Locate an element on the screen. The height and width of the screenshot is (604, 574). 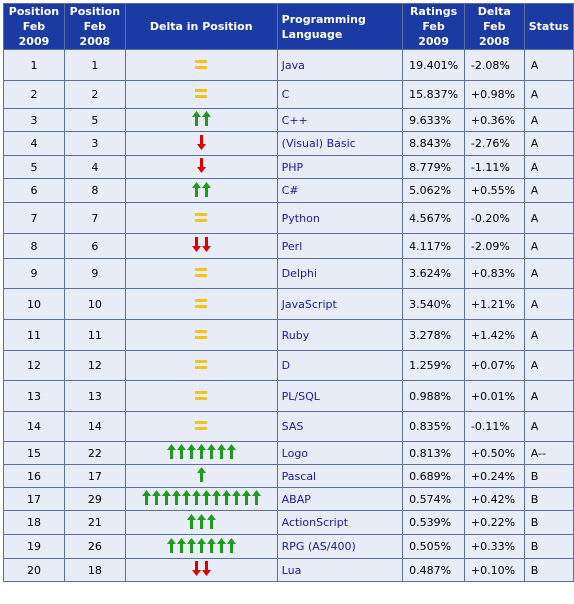
cell-delta: +0.55% is located at coordinates (494, 190).